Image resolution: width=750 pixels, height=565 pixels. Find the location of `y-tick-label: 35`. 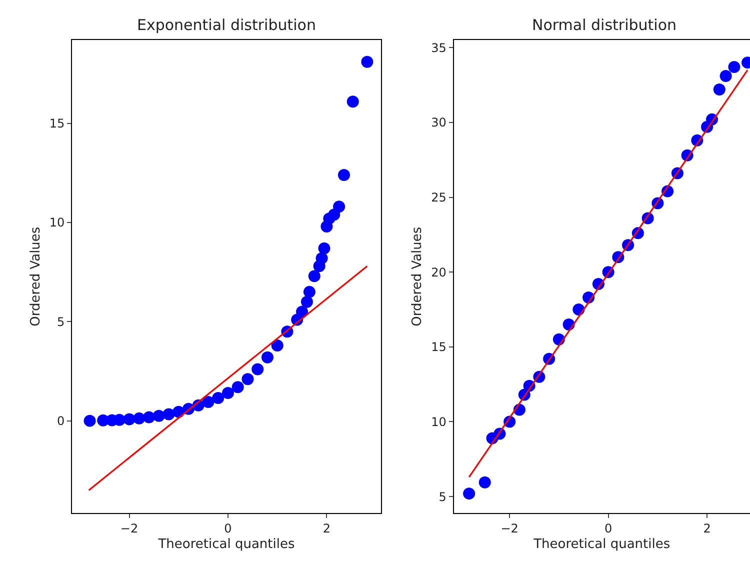

y-tick-label: 35 is located at coordinates (438, 47).